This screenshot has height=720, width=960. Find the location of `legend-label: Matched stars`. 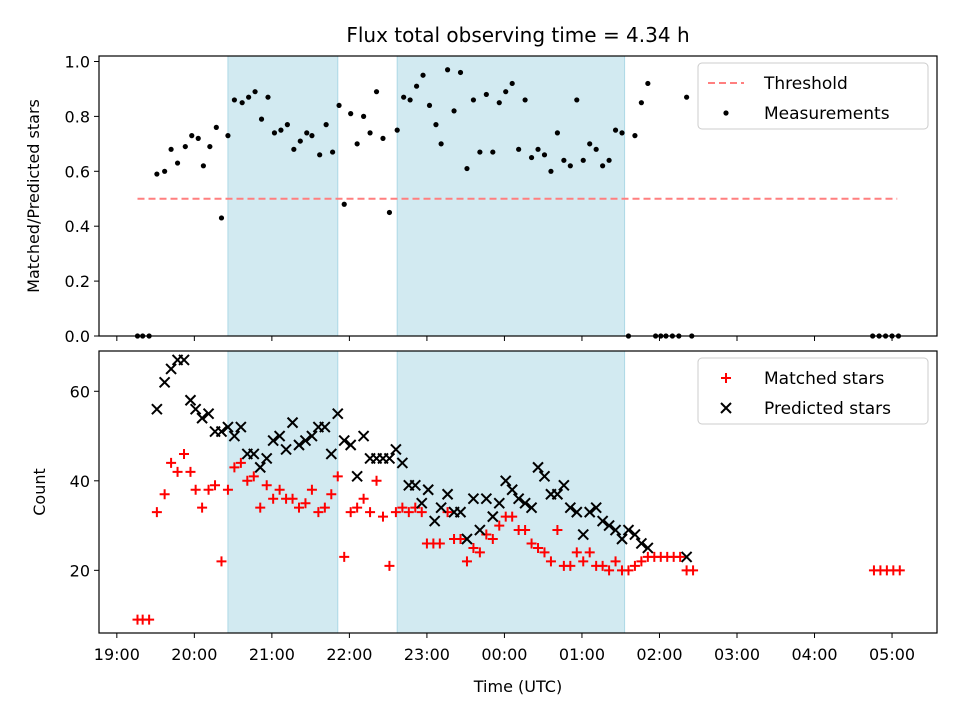

legend-label: Matched stars is located at coordinates (824, 379).